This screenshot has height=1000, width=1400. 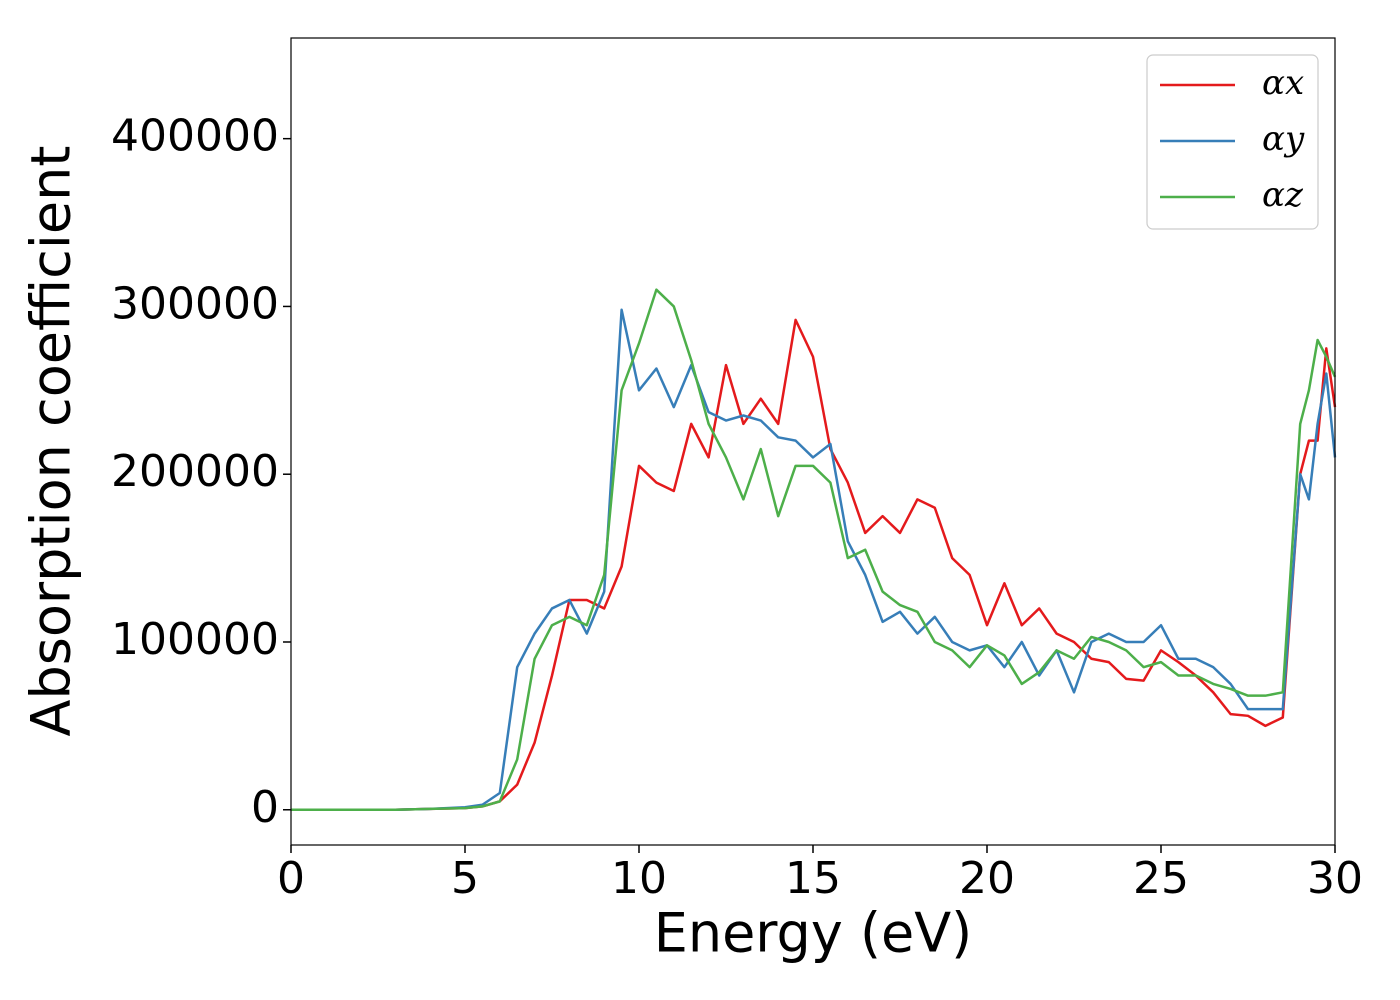 What do you see at coordinates (291, 878) in the screenshot?
I see `x-tick-label: 0` at bounding box center [291, 878].